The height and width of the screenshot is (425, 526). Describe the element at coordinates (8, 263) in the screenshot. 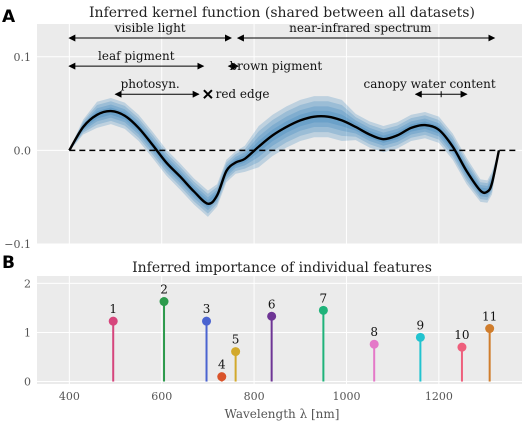

I see `panel-b-letter: B` at that location.